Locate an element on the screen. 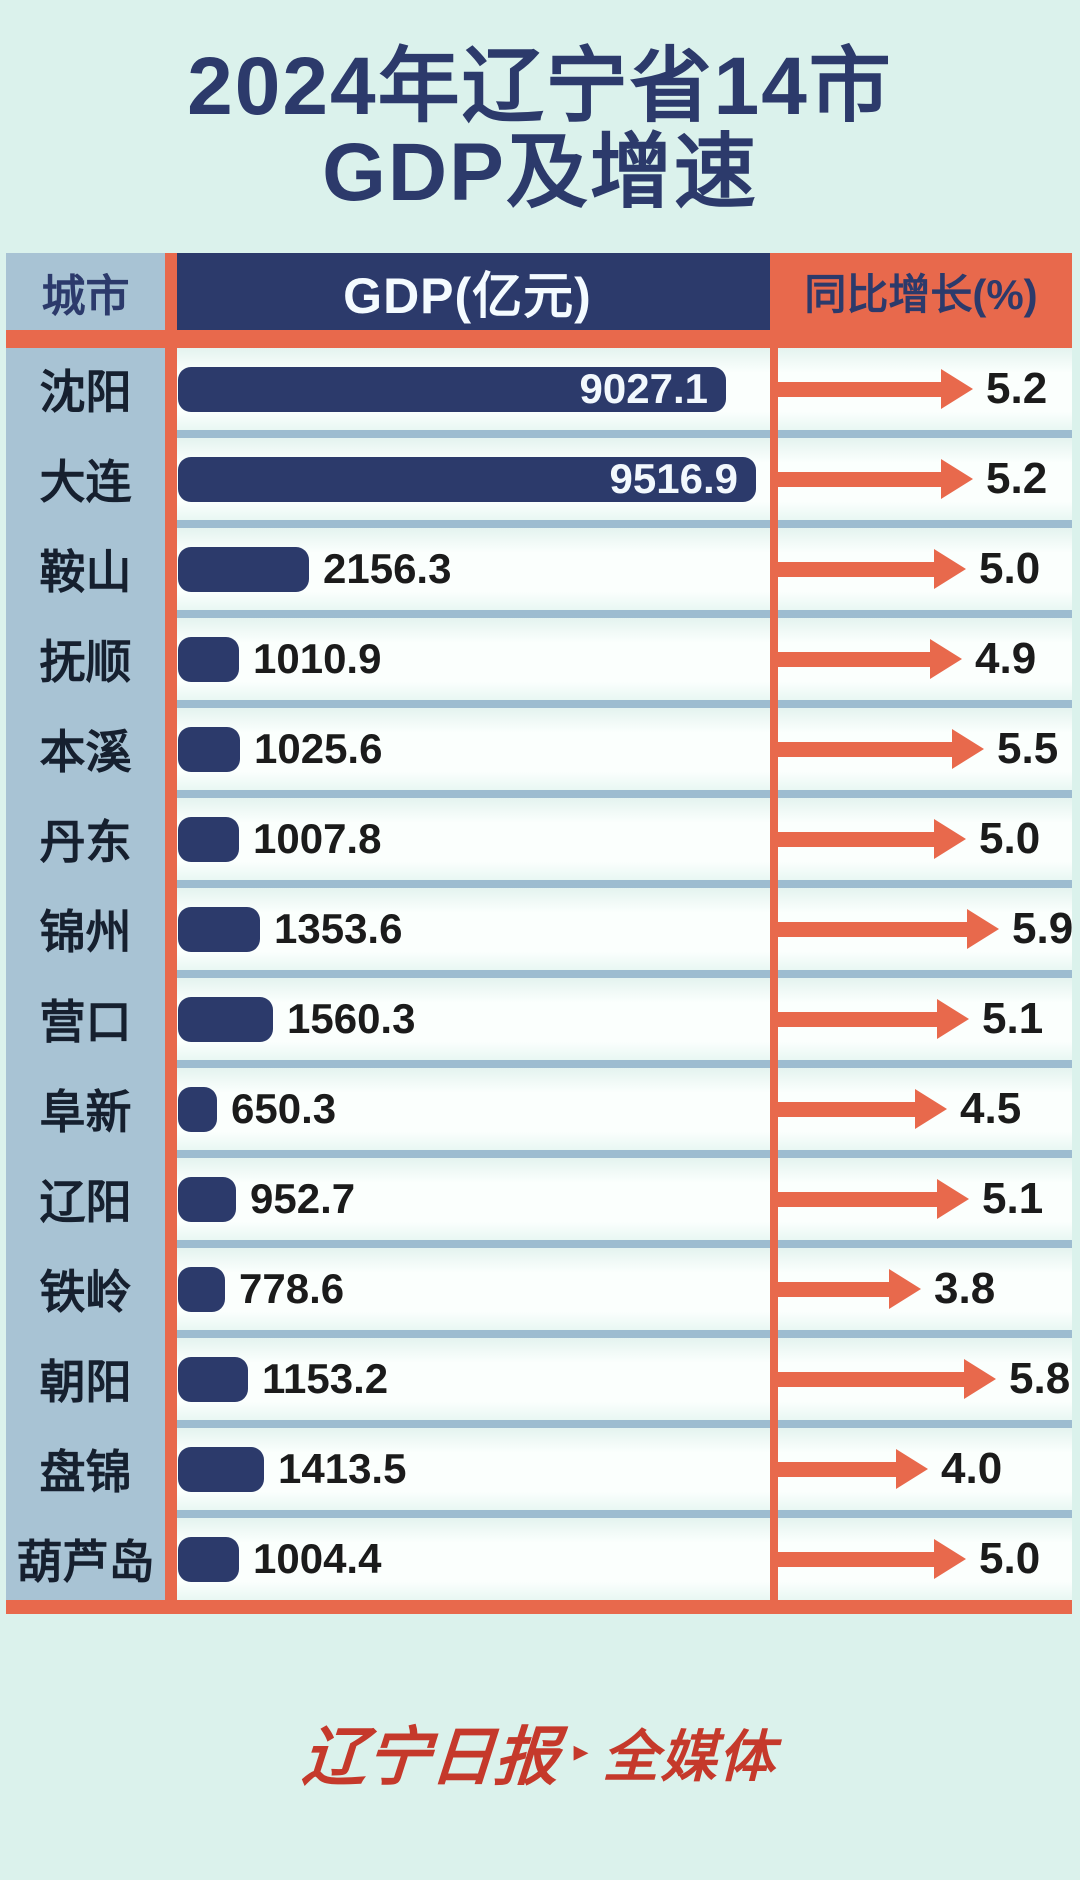 The width and height of the screenshot is (1080, 1880). city-label: 鞍山 is located at coordinates (85, 572).